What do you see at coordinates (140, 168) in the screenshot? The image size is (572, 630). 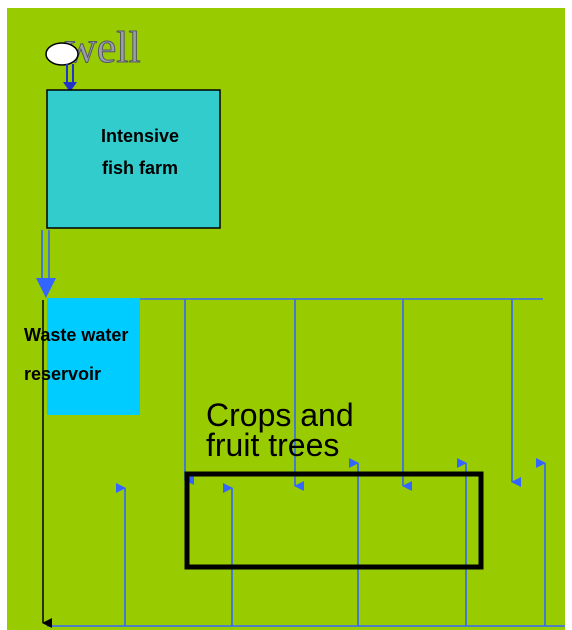 I see `fish-farm-label: fish farm` at bounding box center [140, 168].